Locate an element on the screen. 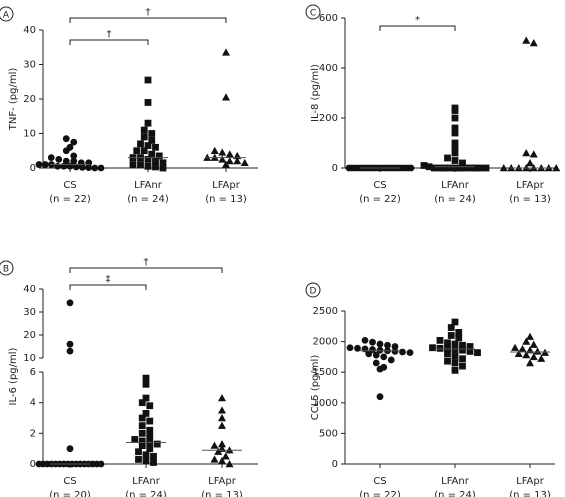  y-tick-label: 40 is located at coordinates (29, 30).